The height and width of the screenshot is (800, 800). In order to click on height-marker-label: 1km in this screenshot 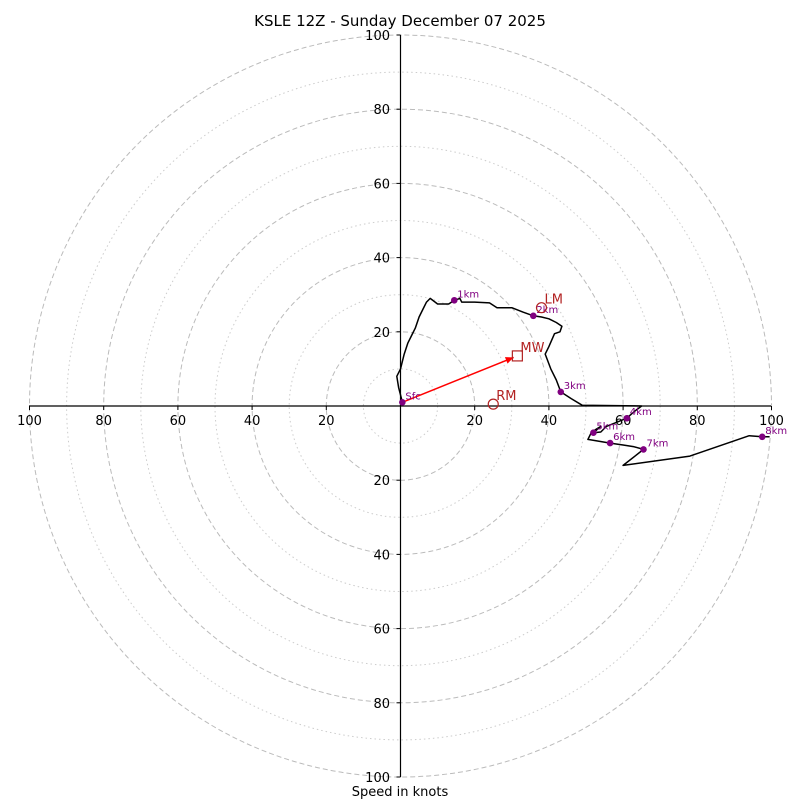, I will do `click(468, 294)`.